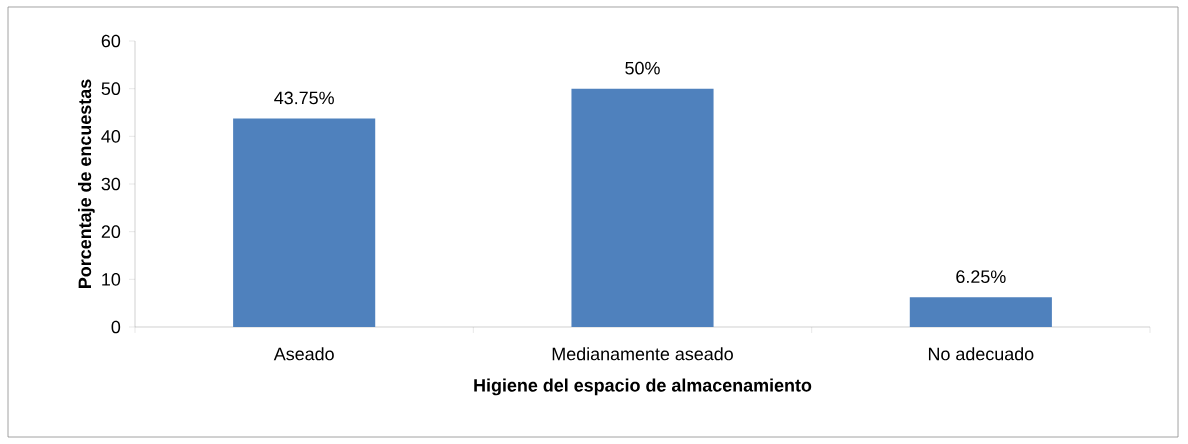 The height and width of the screenshot is (444, 1188). Describe the element at coordinates (111, 184) in the screenshot. I see `y-tick-label: 30` at that location.